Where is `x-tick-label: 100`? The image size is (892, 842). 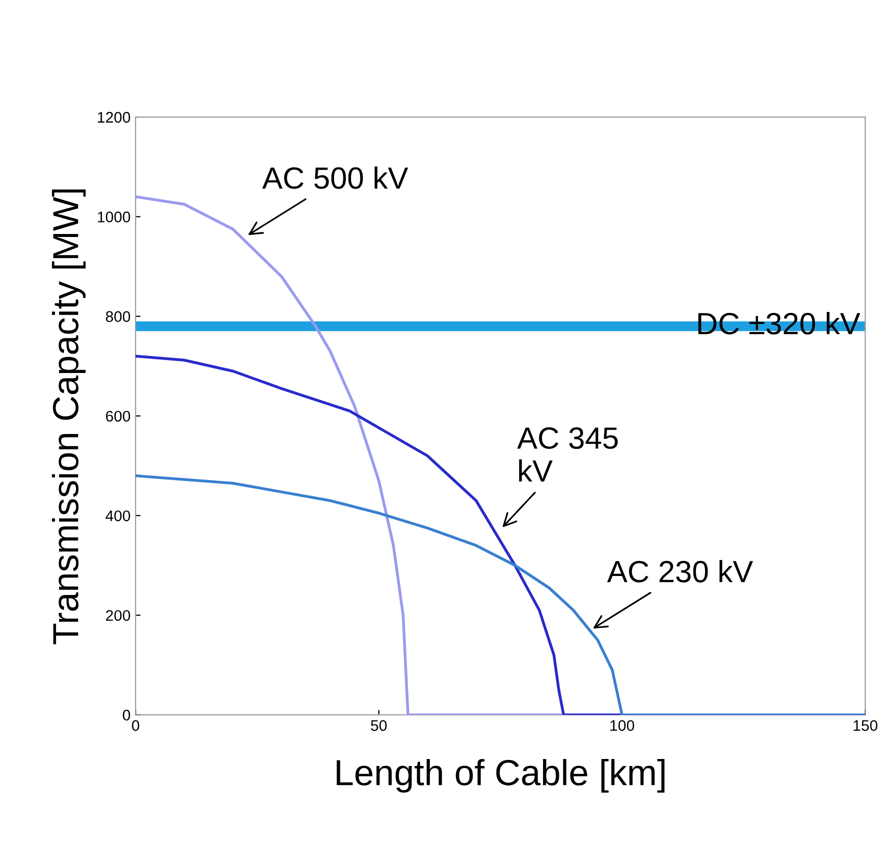 x-tick-label: 100 is located at coordinates (622, 725).